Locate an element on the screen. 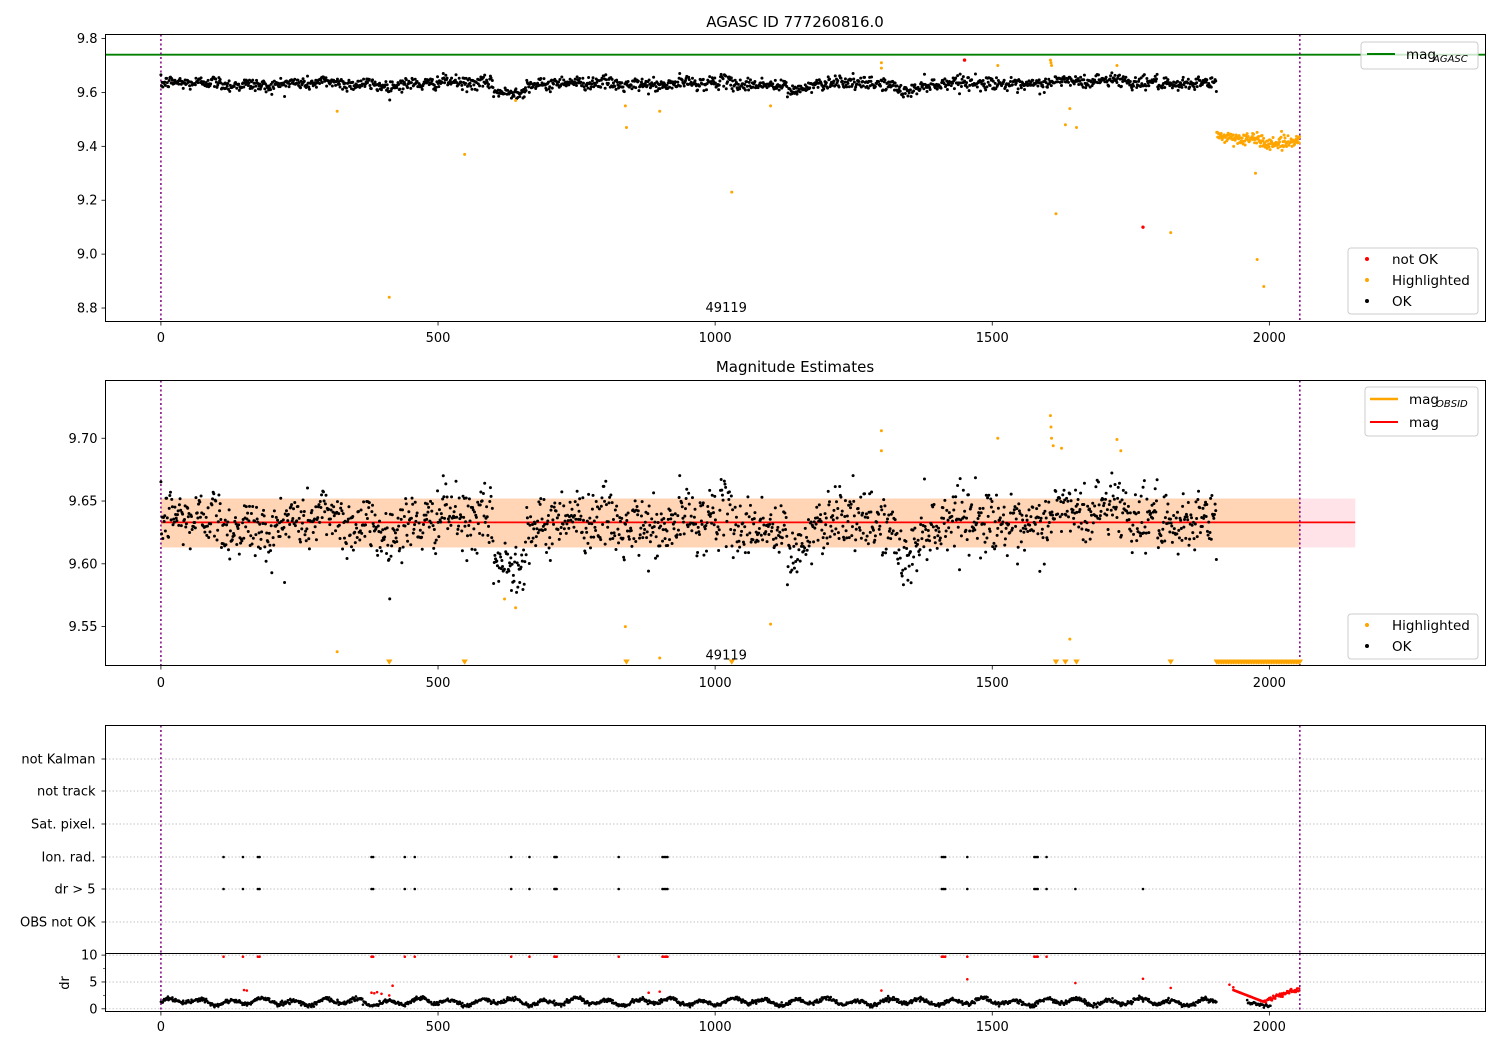 The image size is (1500, 1050). category-label: Ion. rad. is located at coordinates (69, 858).